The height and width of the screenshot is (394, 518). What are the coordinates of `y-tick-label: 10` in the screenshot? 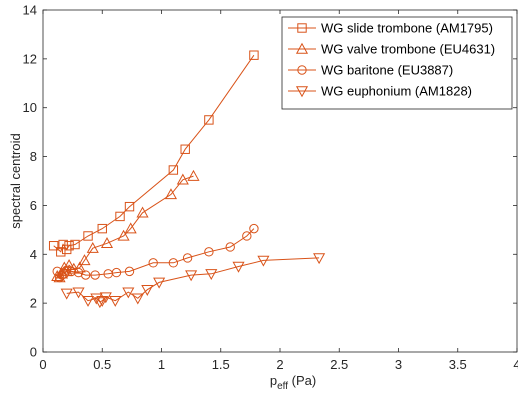 It's located at (30, 107).